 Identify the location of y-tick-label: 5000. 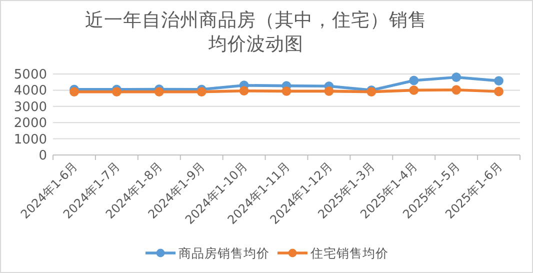
(30, 75).